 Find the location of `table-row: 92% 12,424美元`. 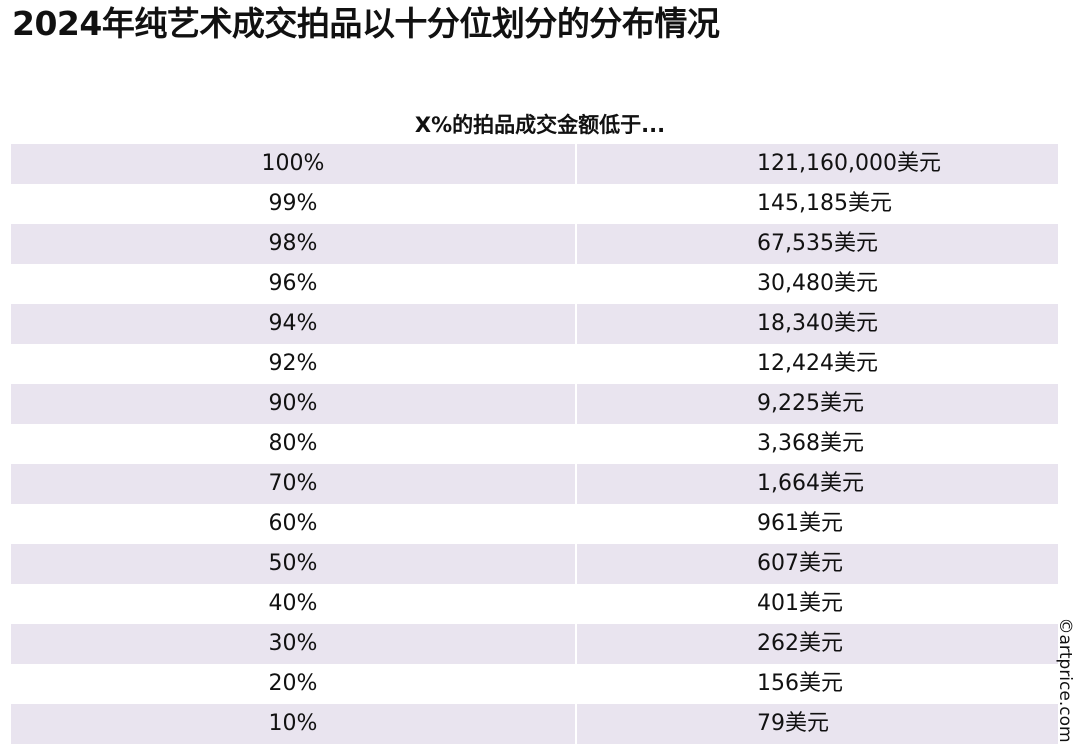

table-row: 92% 12,424美元 is located at coordinates (534, 364).